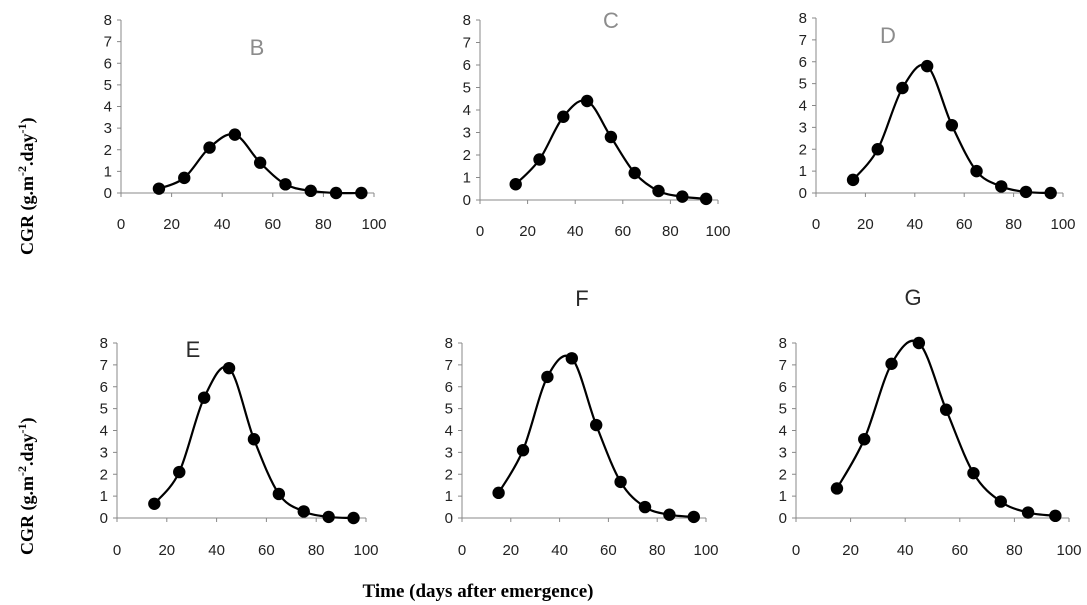 The width and height of the screenshot is (1087, 605). I want to click on series-line, so click(610, 149).